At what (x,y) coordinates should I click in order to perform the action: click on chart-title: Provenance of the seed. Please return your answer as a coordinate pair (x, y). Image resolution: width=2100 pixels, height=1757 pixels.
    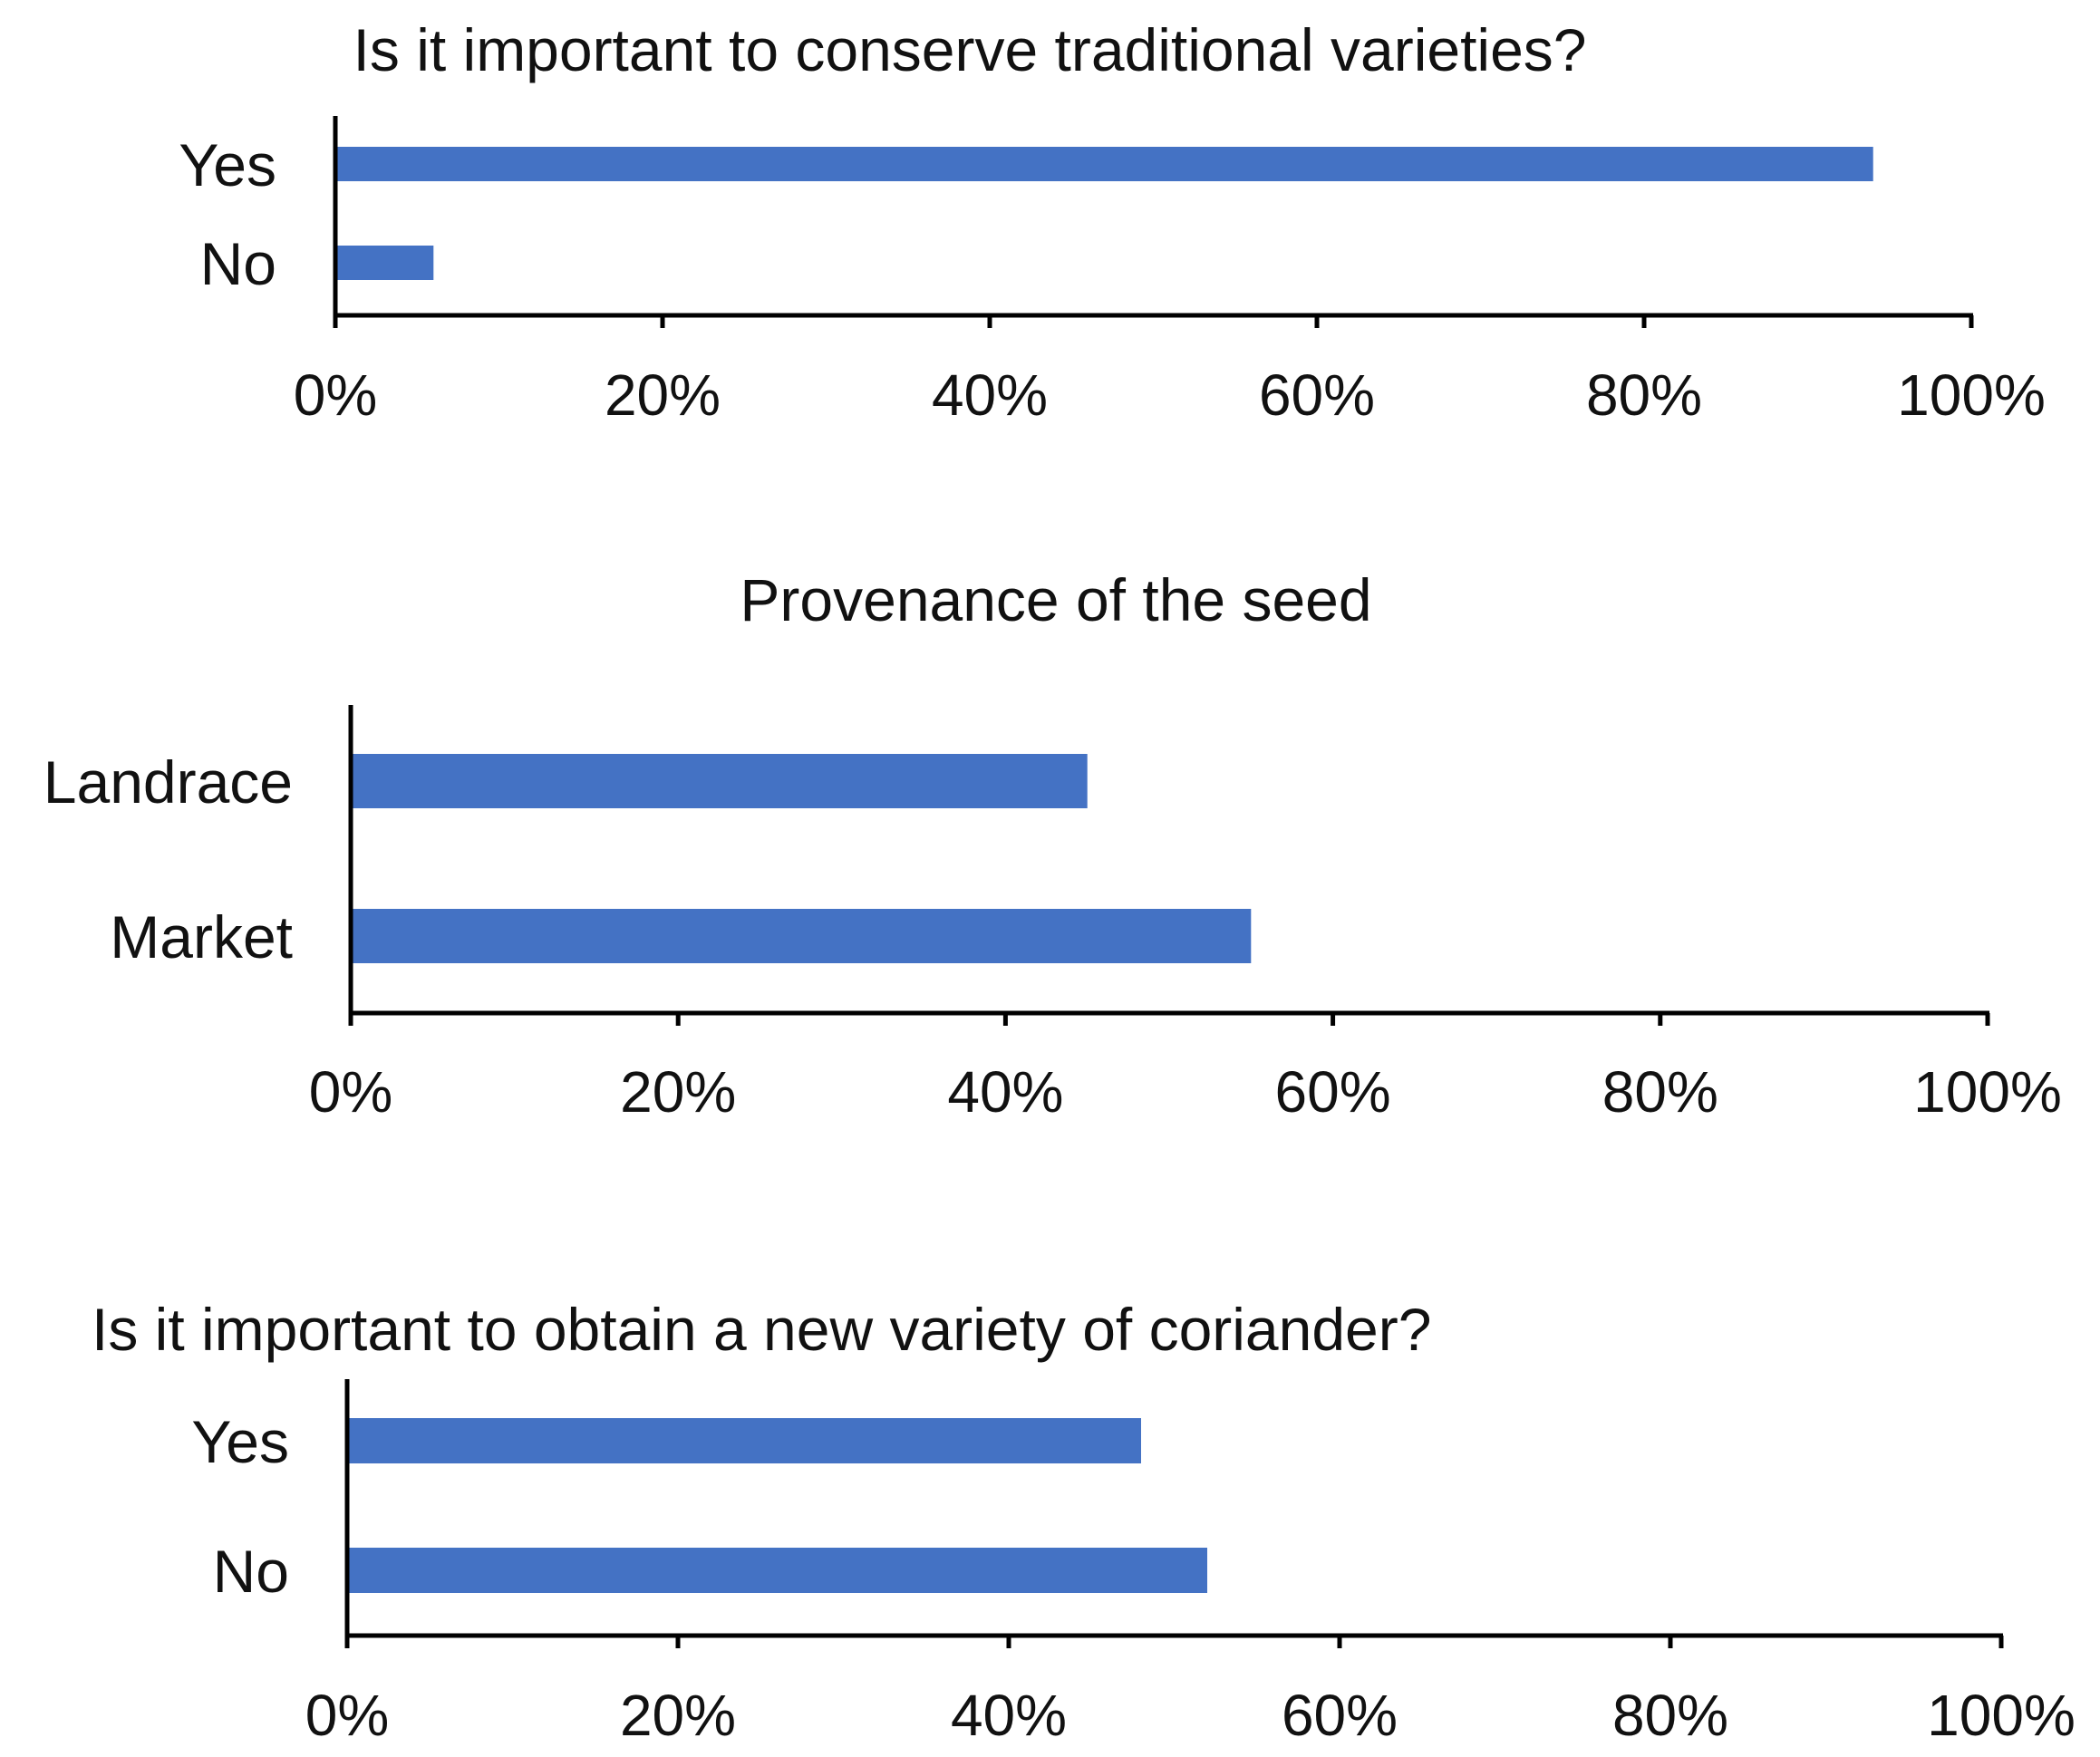
    Looking at the image, I should click on (1055, 599).